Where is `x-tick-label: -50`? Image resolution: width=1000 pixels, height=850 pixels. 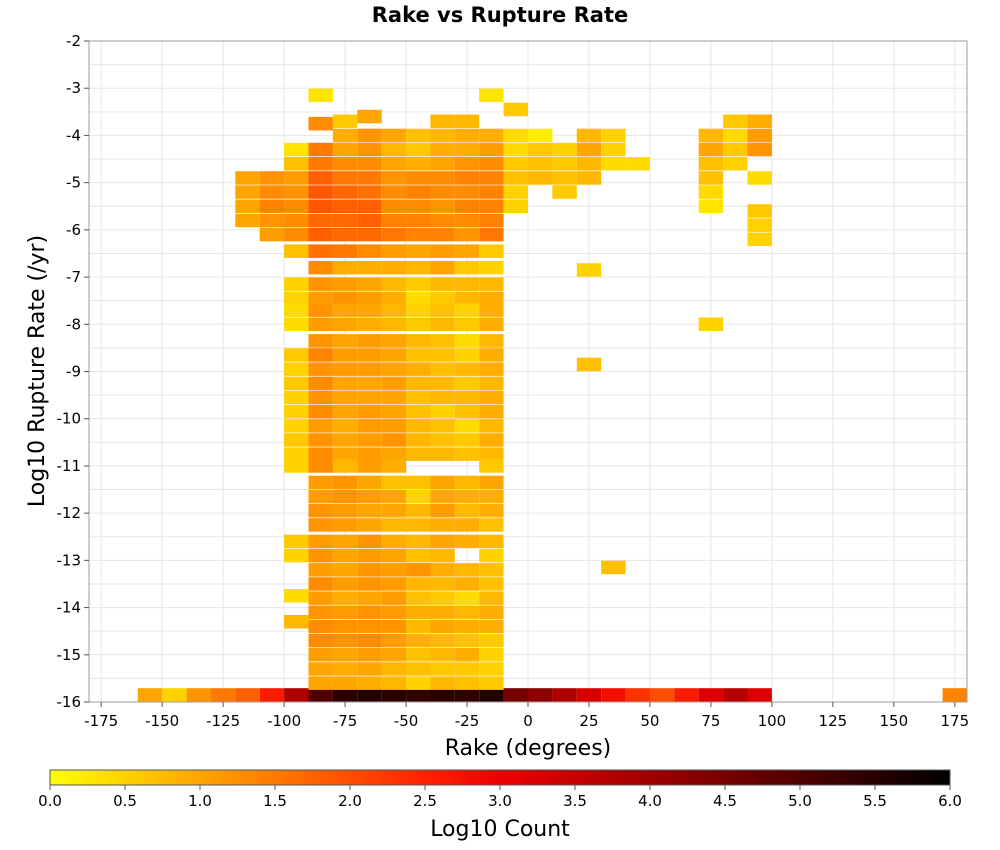
x-tick-label: -50 is located at coordinates (406, 721).